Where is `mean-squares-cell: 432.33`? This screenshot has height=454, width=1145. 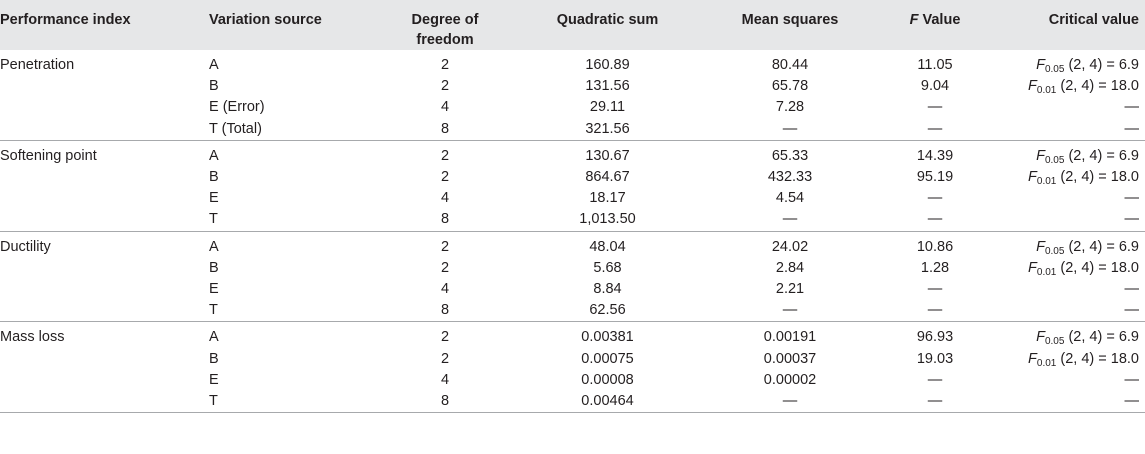 mean-squares-cell: 432.33 is located at coordinates (790, 177).